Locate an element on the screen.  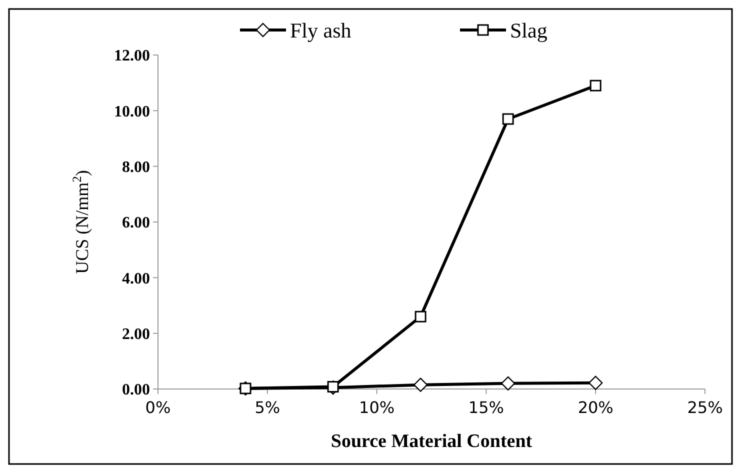
y-tick-label: 4.00 is located at coordinates (136, 279).